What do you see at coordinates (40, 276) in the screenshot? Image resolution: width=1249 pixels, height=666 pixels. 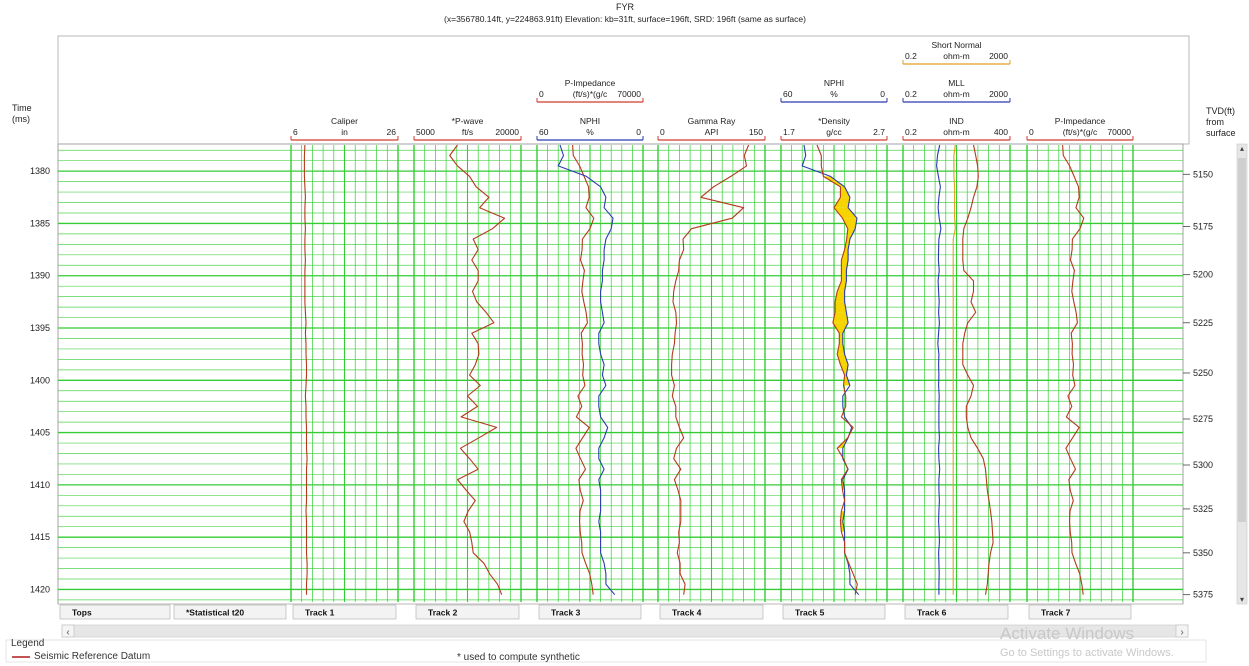 I see `left-tick-label: 1390` at bounding box center [40, 276].